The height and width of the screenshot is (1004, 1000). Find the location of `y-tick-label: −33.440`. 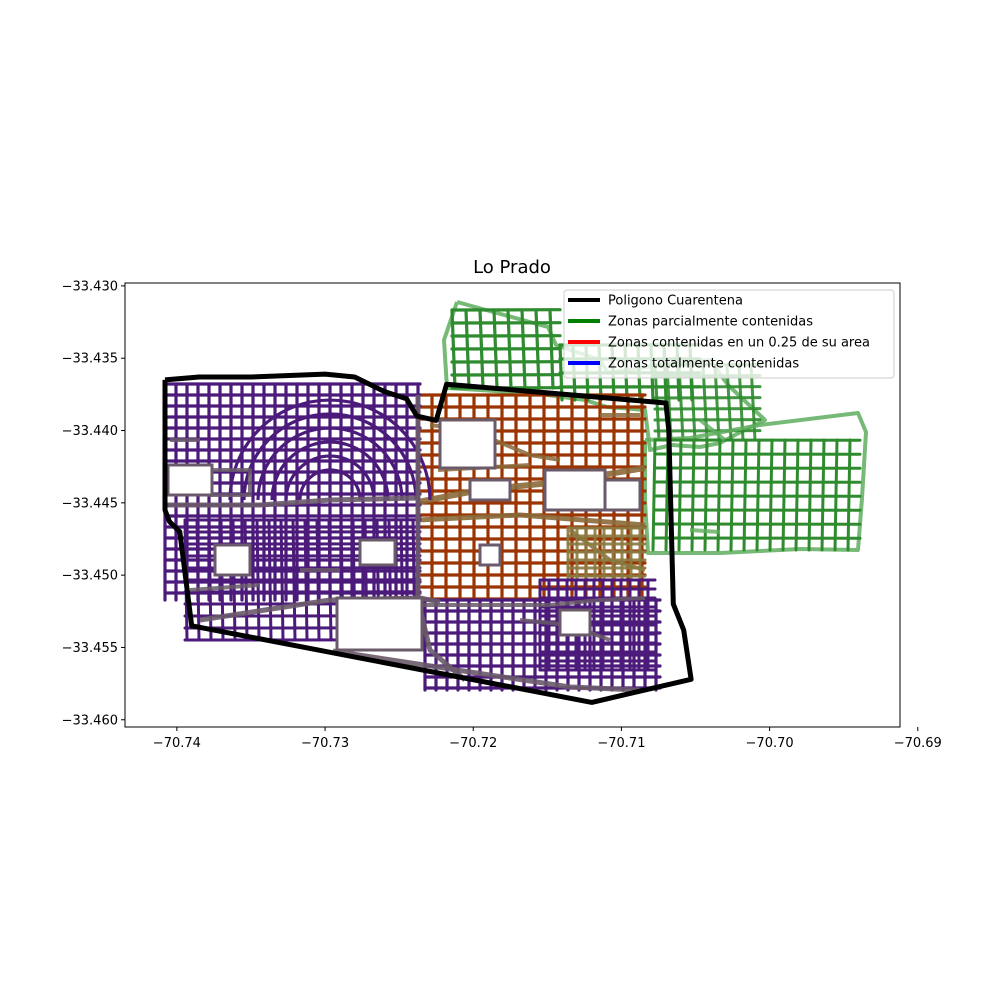

y-tick-label: −33.440 is located at coordinates (90, 431).